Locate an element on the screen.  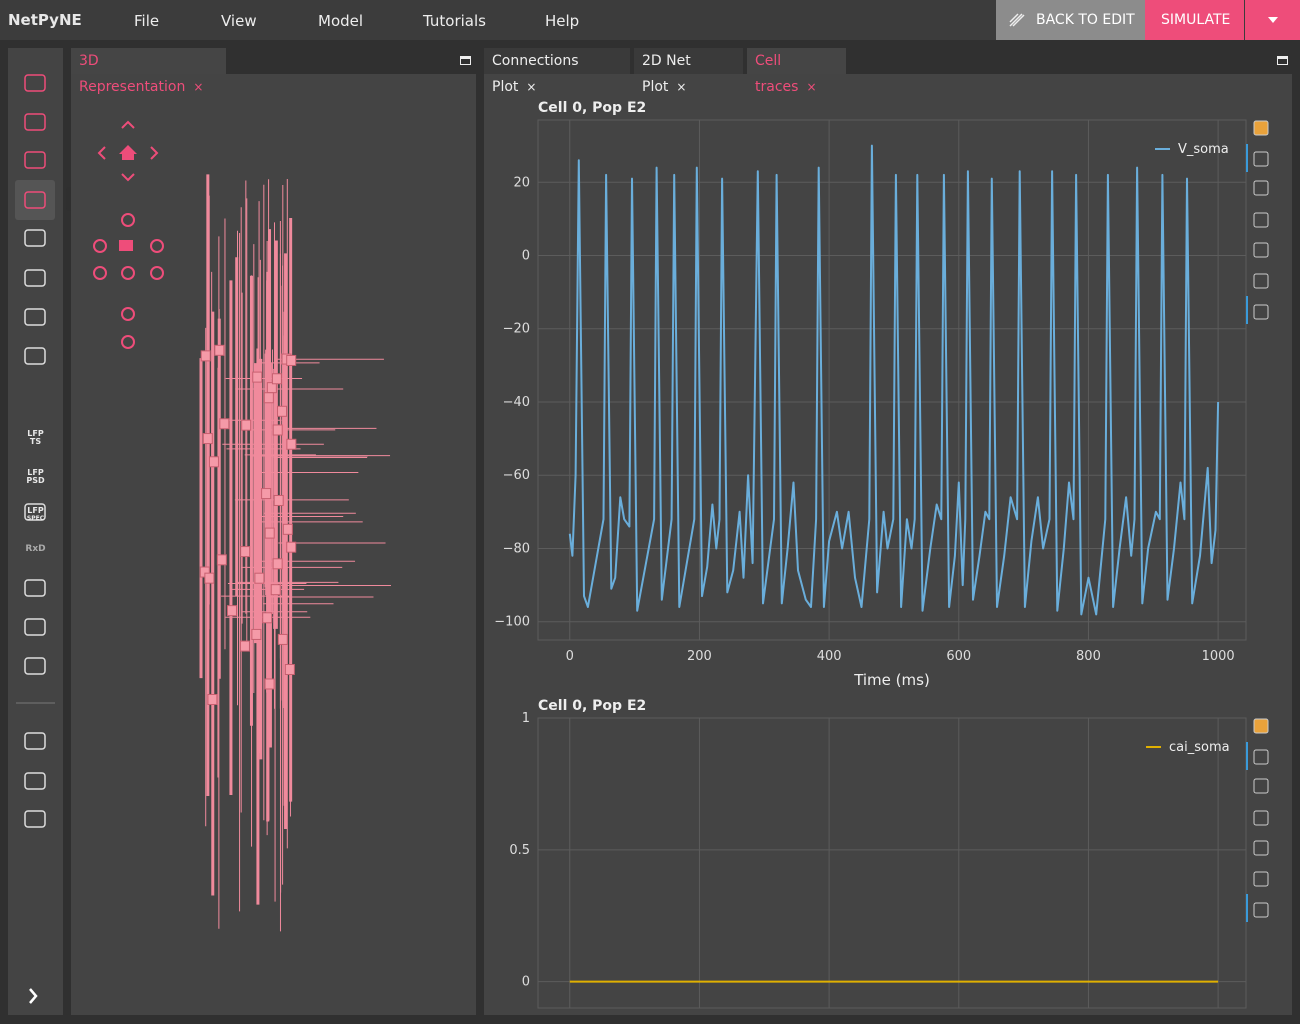
menu-item: Model is located at coordinates (341, 21).